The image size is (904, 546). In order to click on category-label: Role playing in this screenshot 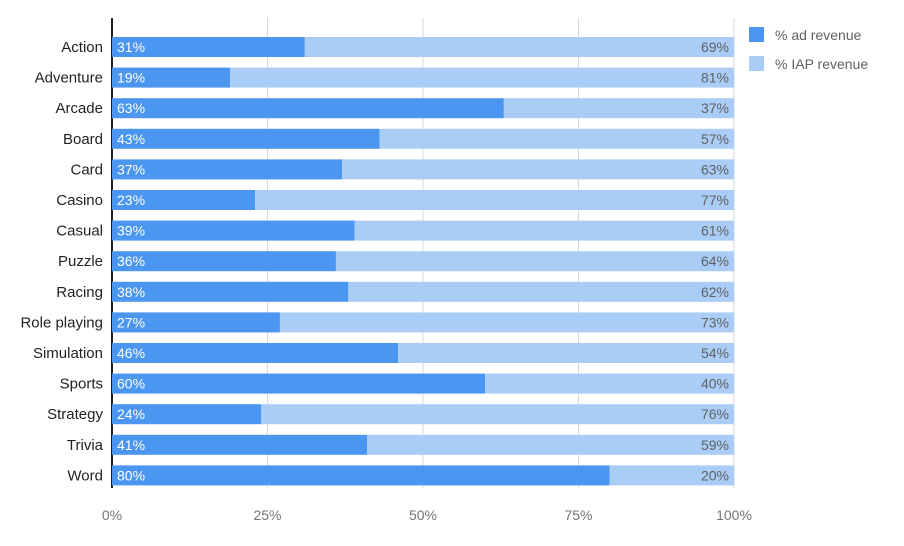, I will do `click(61, 322)`.